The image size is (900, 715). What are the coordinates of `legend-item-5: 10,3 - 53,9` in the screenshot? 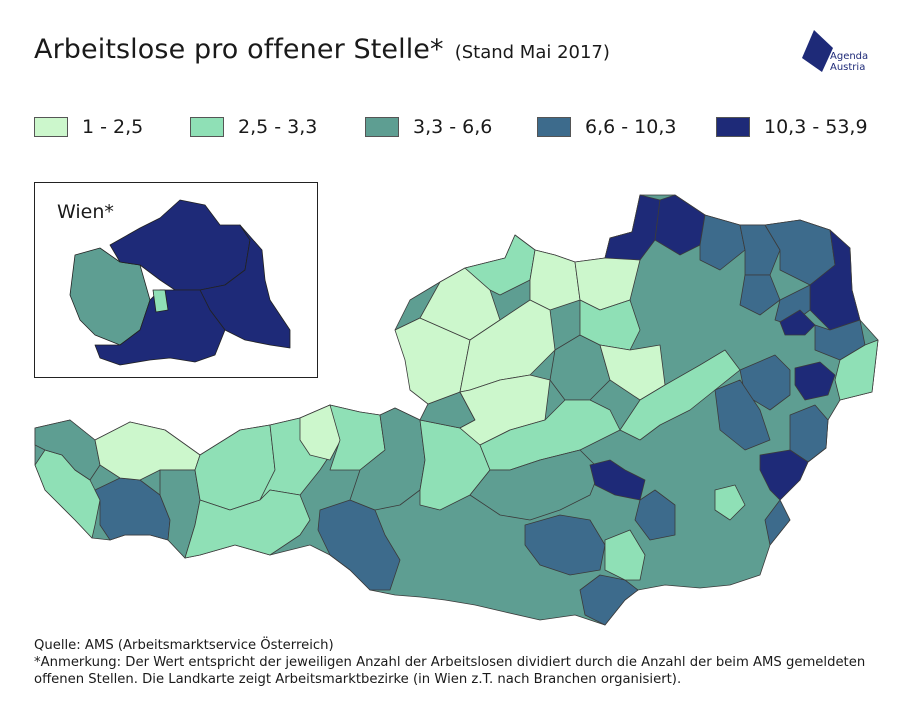 It's located at (792, 127).